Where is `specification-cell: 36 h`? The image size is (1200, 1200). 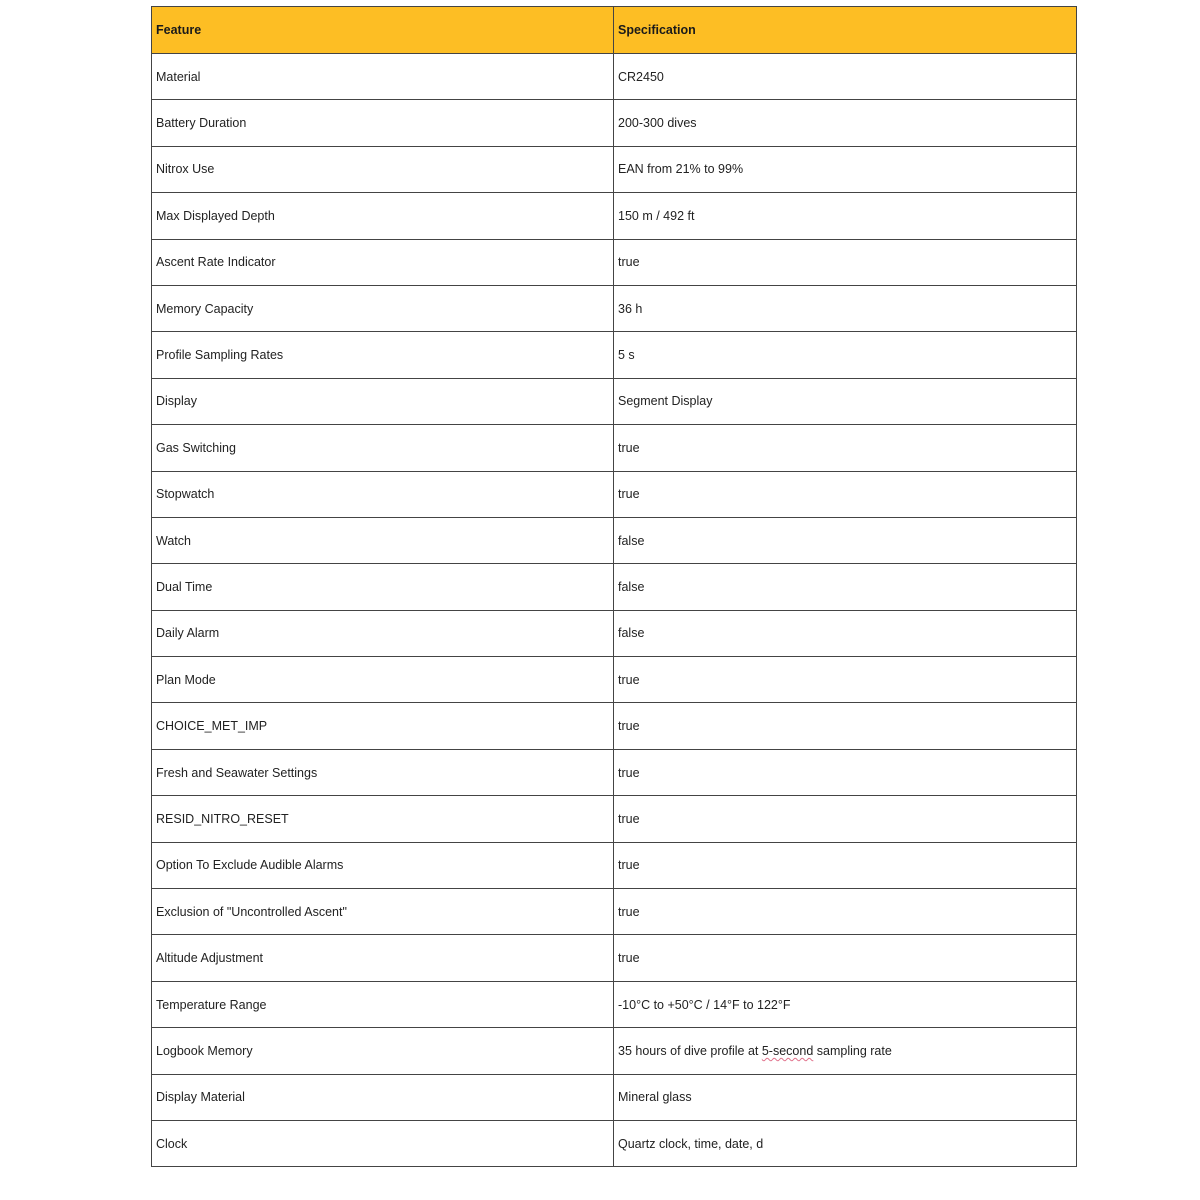
specification-cell: 36 h is located at coordinates (845, 308).